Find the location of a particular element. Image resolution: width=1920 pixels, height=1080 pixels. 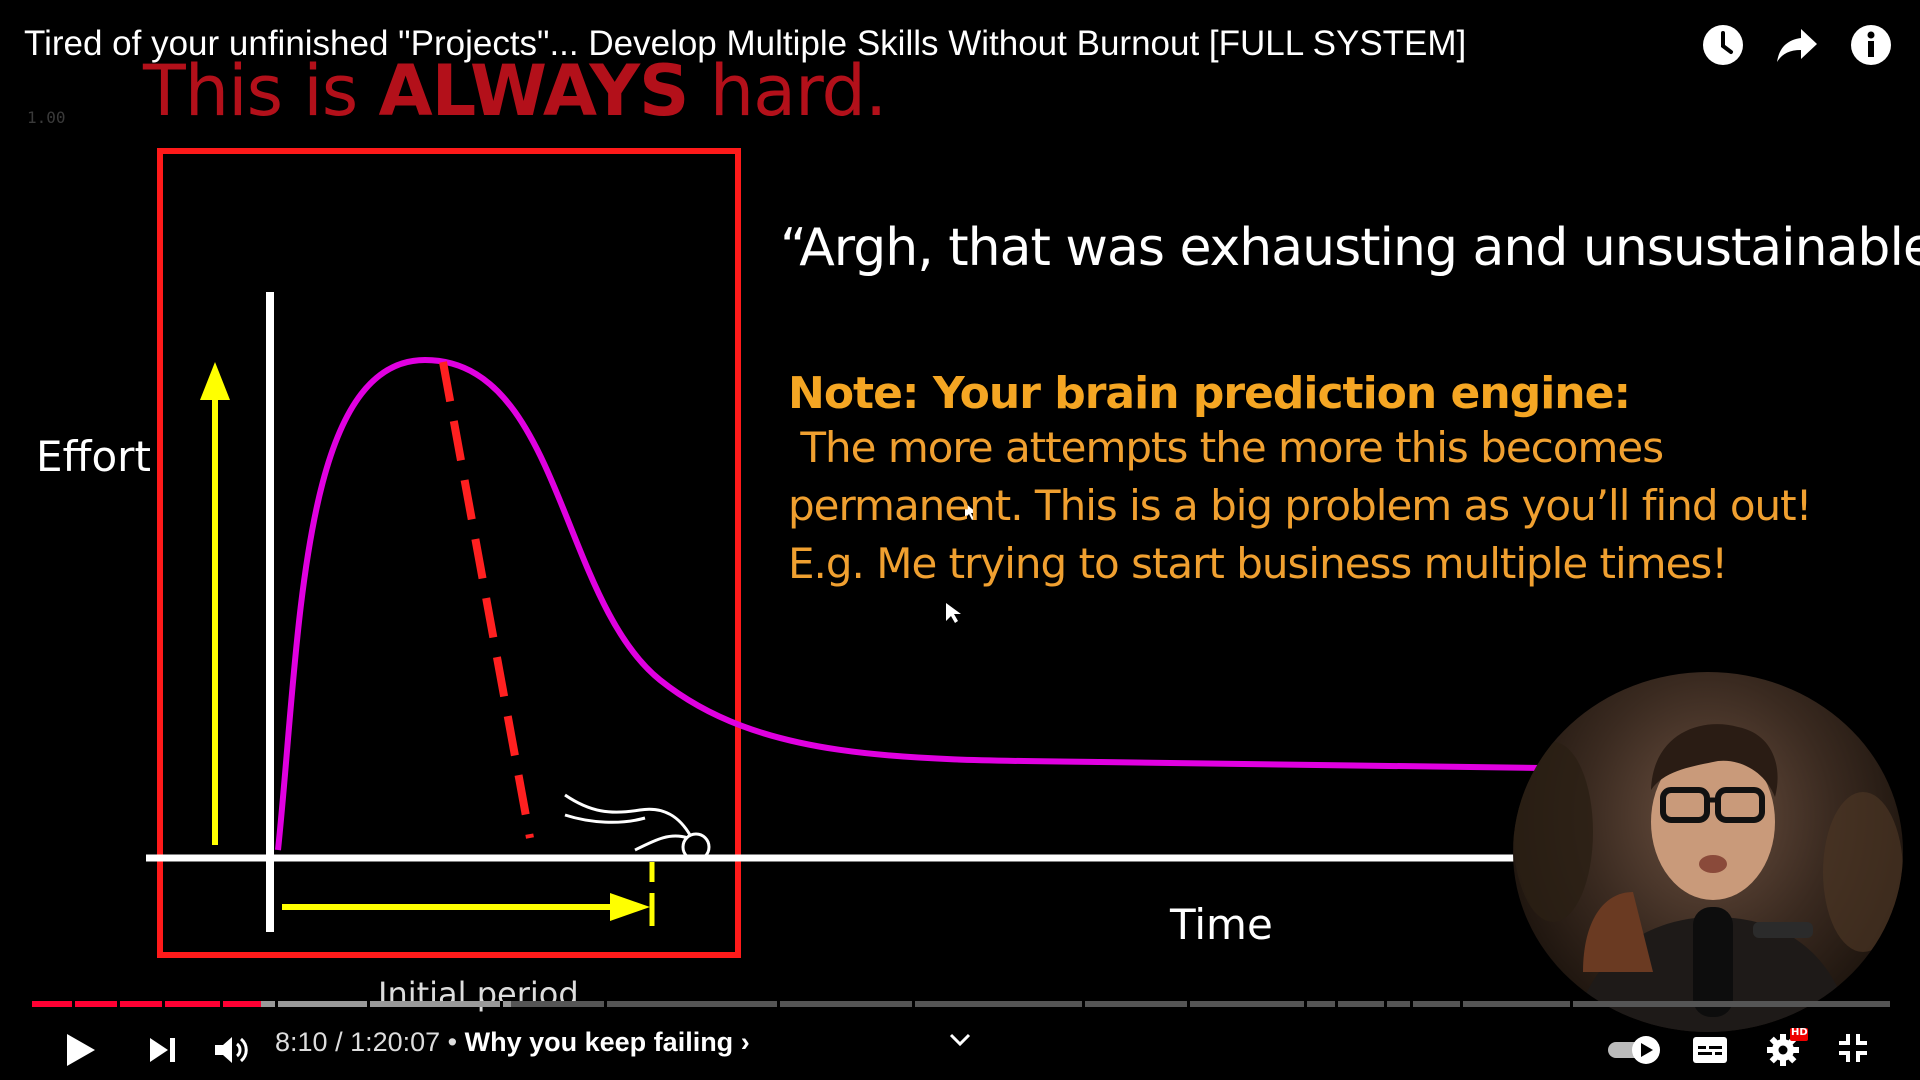

presenter-webcam is located at coordinates (1708, 852).